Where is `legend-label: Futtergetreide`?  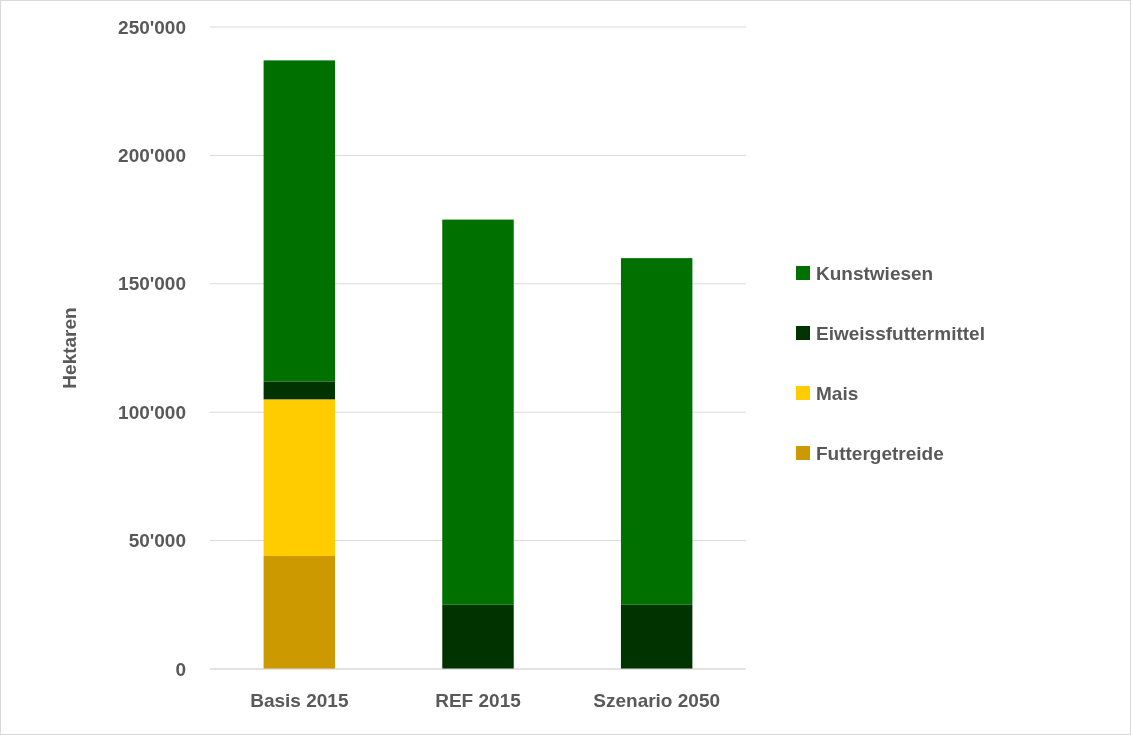 legend-label: Futtergetreide is located at coordinates (880, 453).